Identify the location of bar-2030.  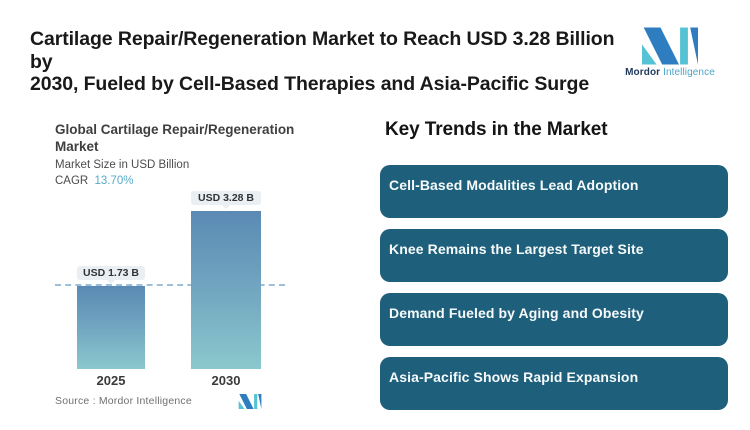
(226, 290).